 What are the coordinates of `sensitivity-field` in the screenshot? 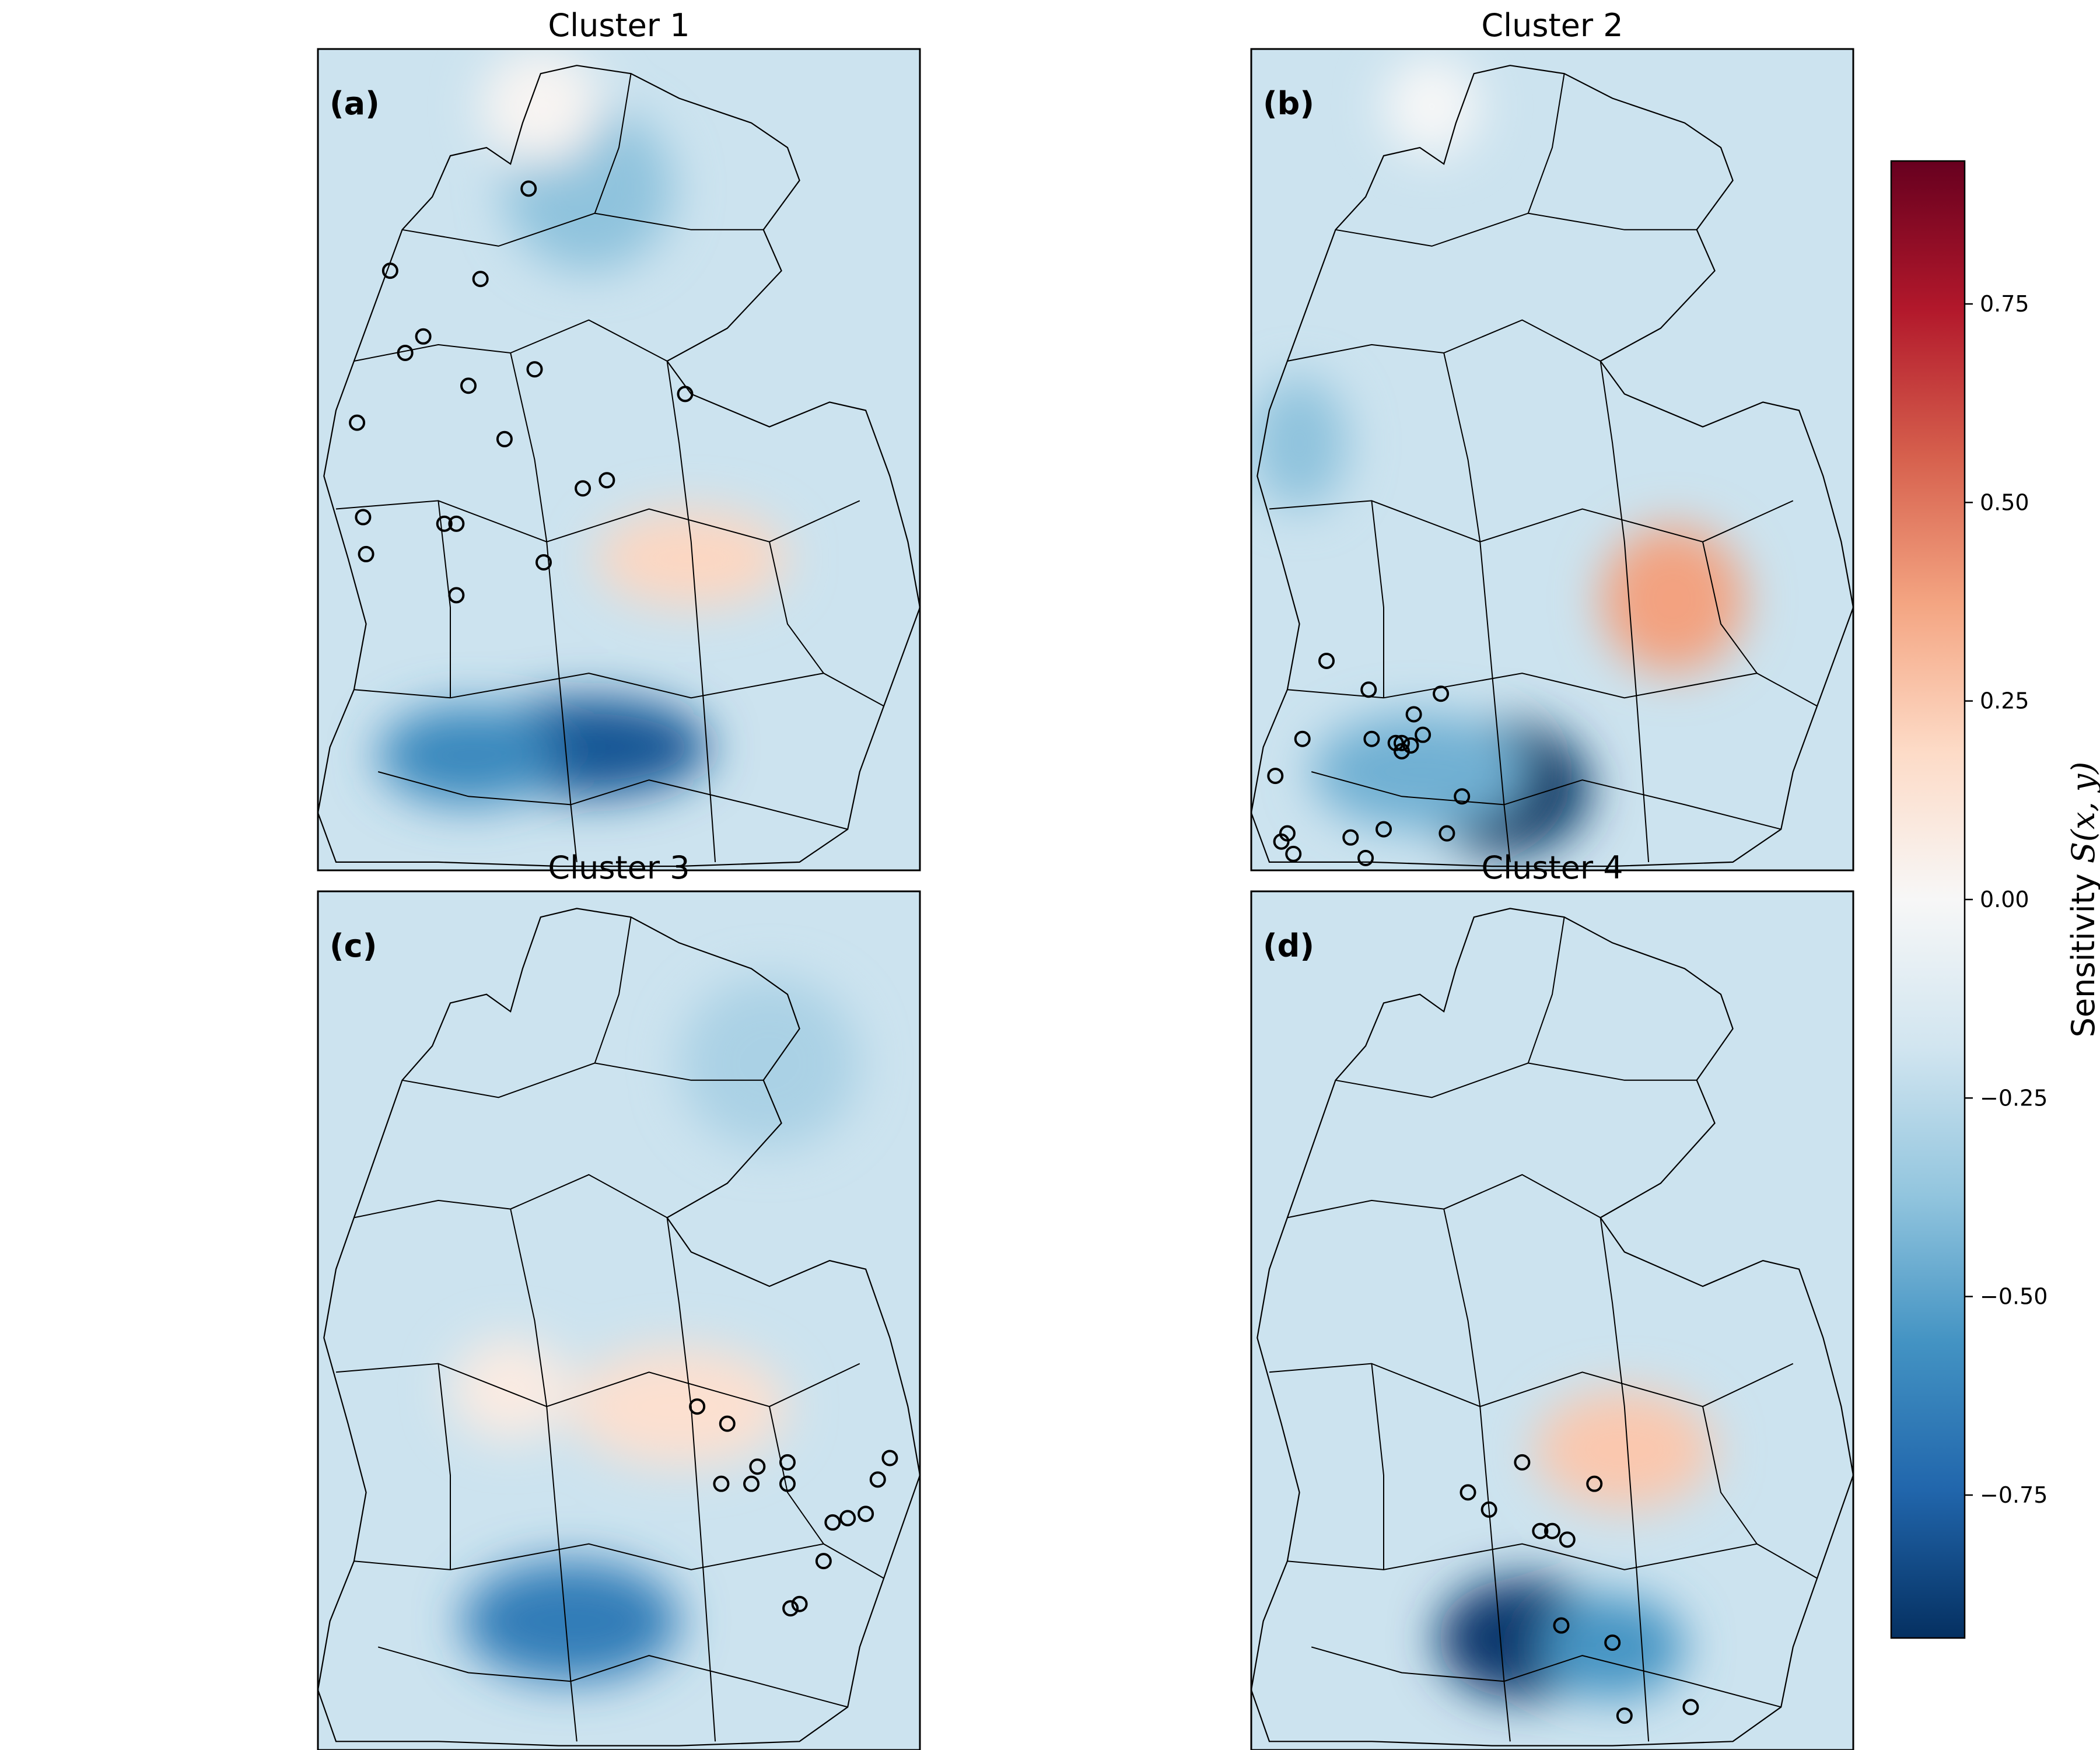 It's located at (1498, 455).